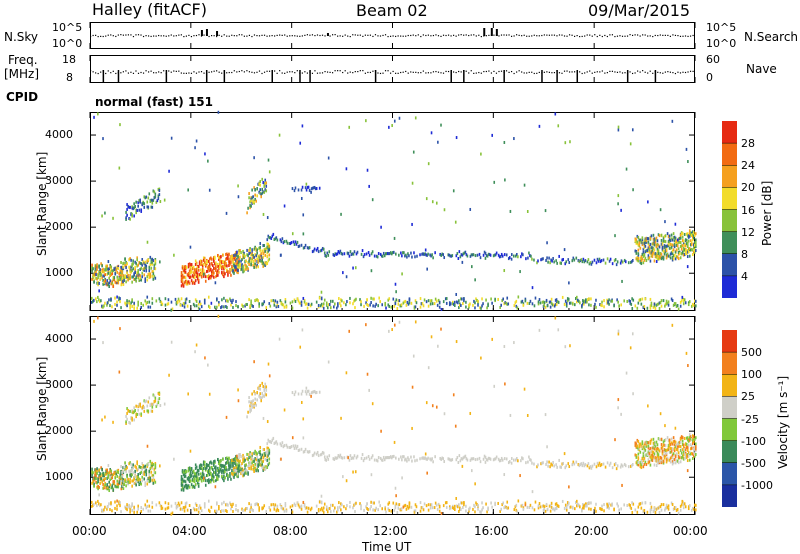 Image resolution: width=800 pixels, height=554 pixels. What do you see at coordinates (23, 60) in the screenshot?
I see `freq-left-label: Freq.` at bounding box center [23, 60].